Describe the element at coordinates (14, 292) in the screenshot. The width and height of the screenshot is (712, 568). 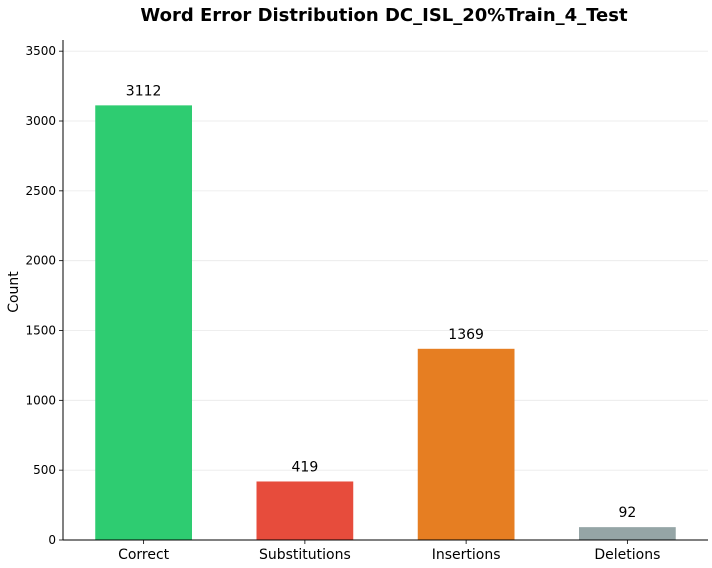
I see `y-axis-label: Count` at that location.